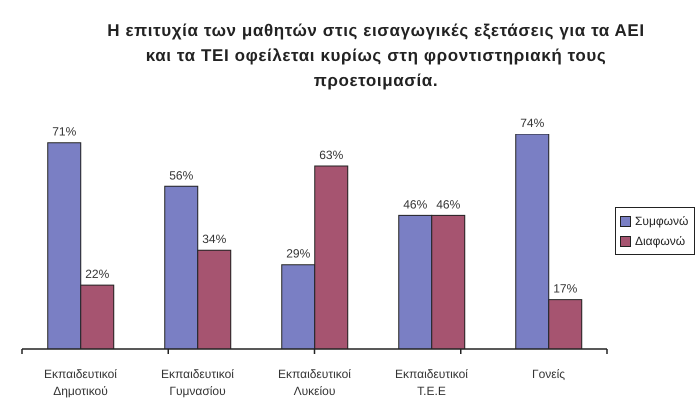 The image size is (700, 413). Describe the element at coordinates (81, 382) in the screenshot. I see `x-tick-label: Εκπαιδευτικοί Δημοτικού` at that location.